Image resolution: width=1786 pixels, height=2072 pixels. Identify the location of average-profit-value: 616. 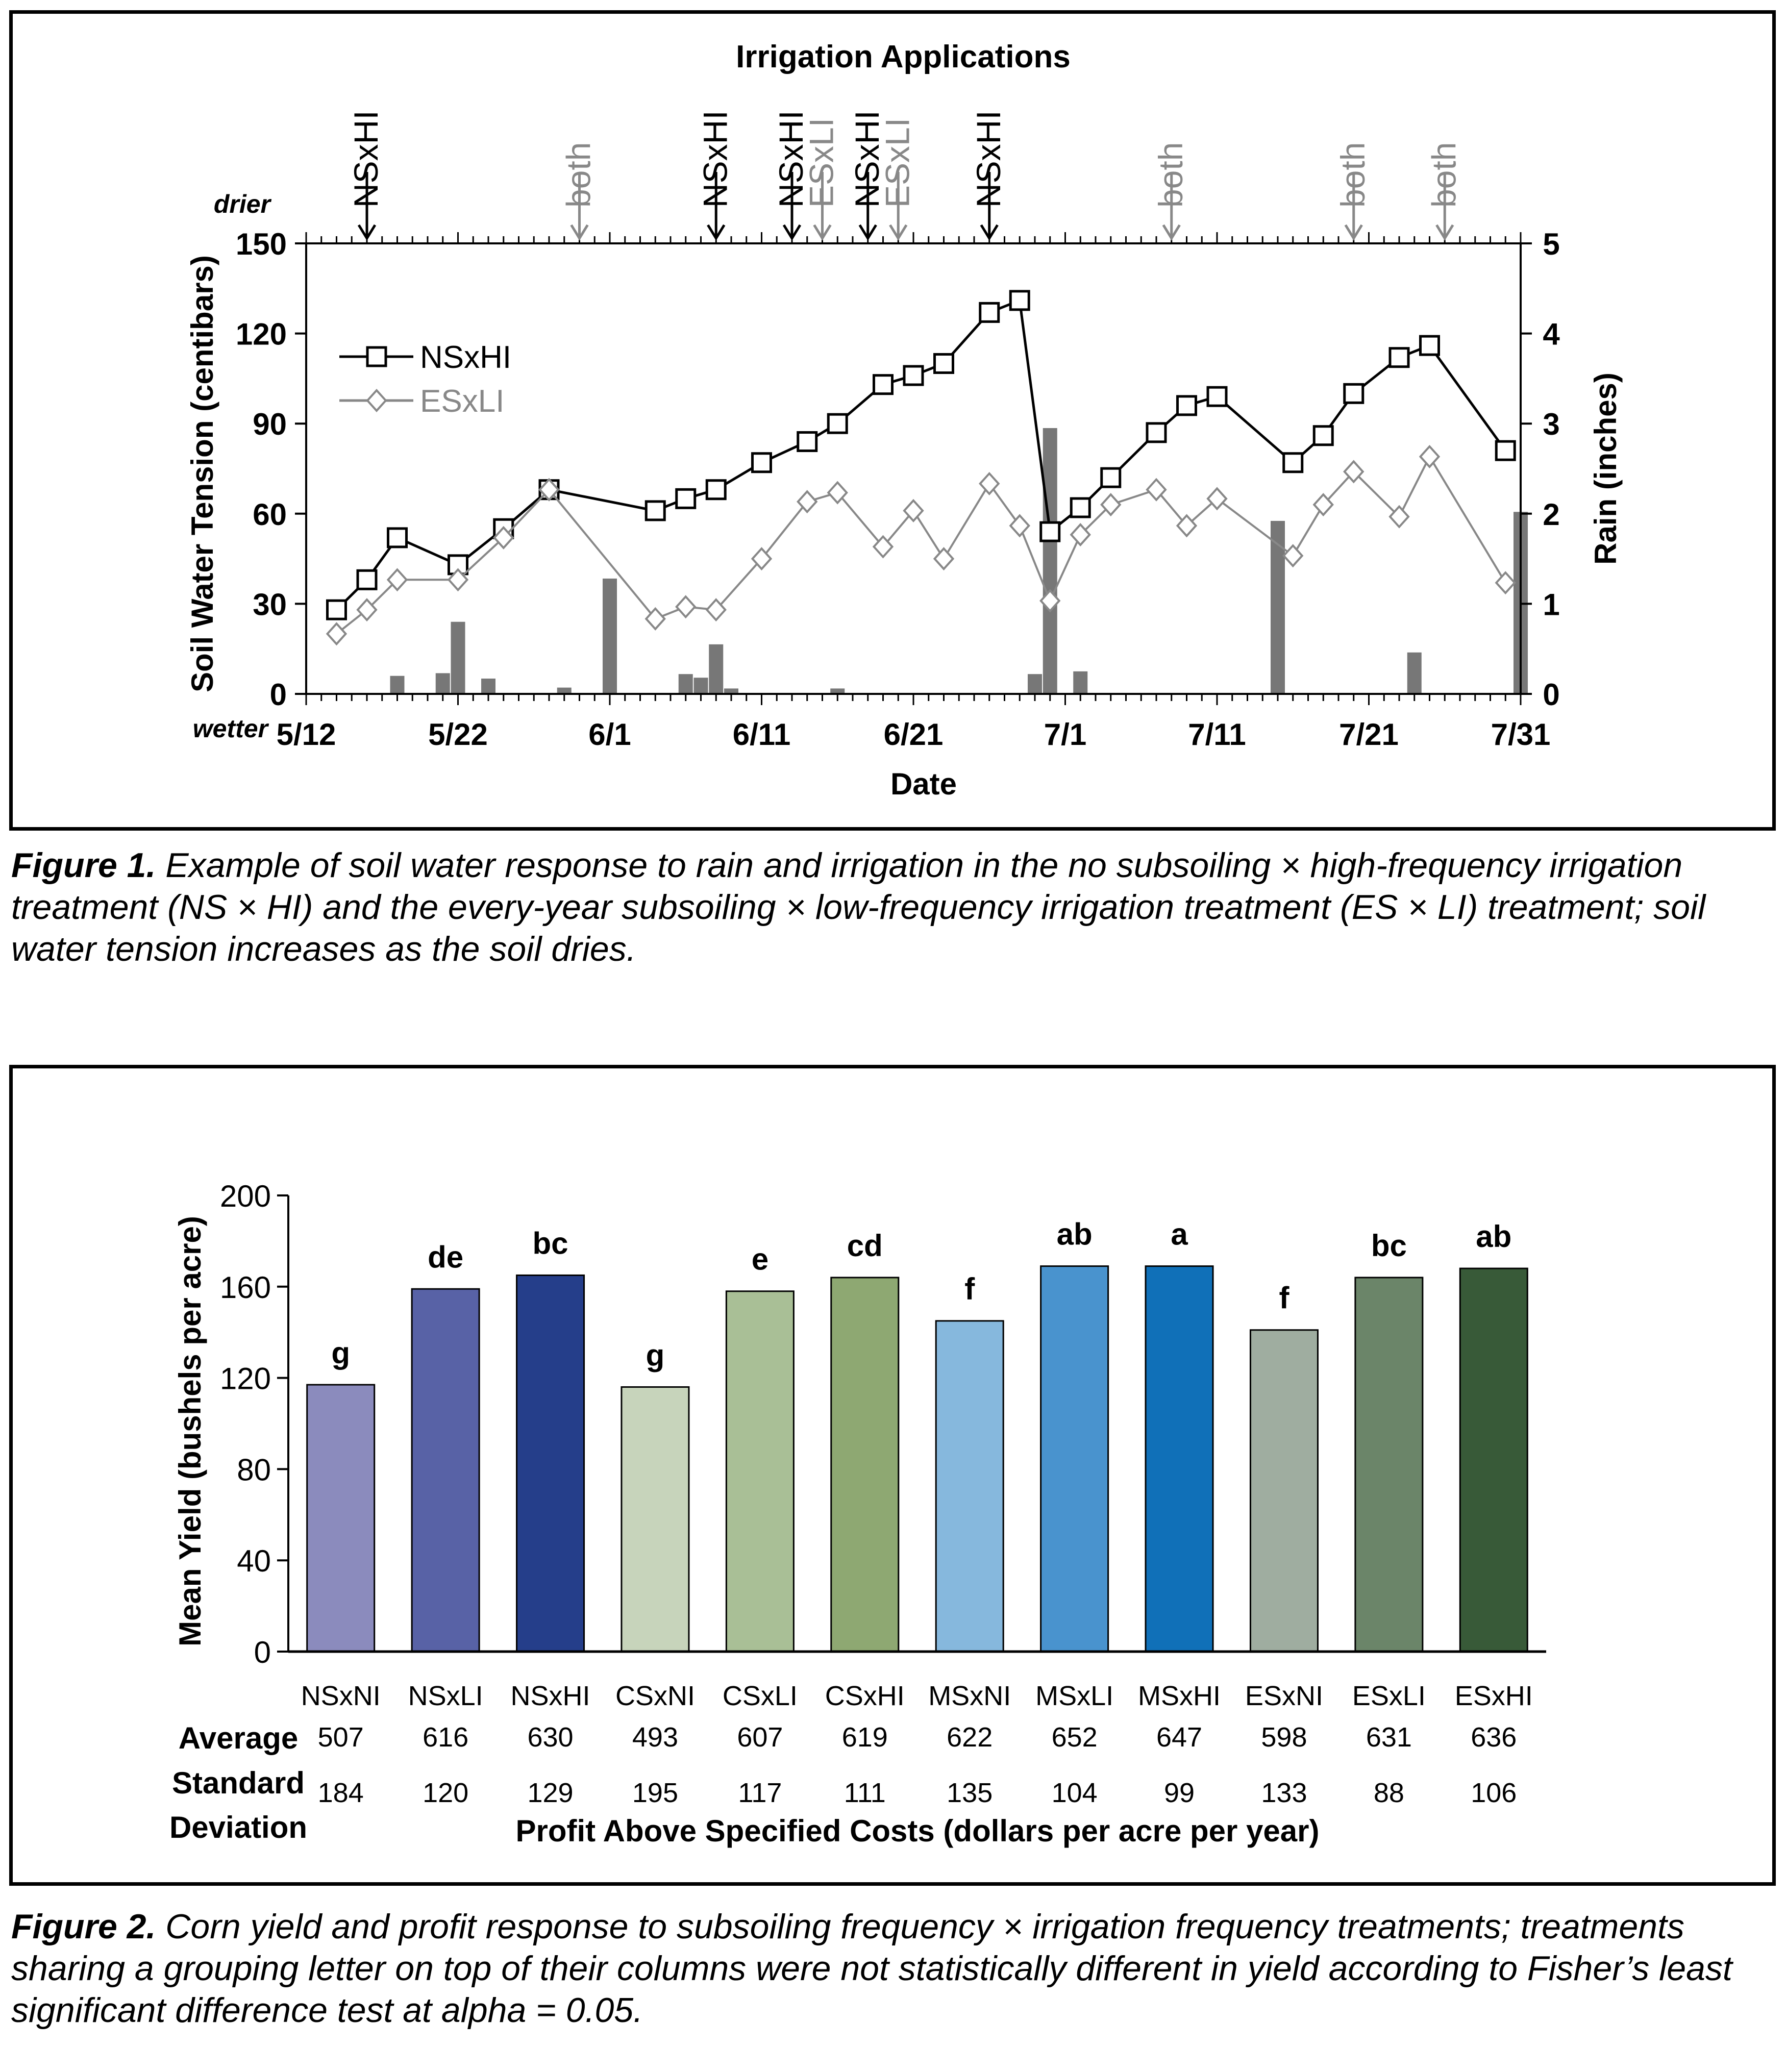
(445, 1737).